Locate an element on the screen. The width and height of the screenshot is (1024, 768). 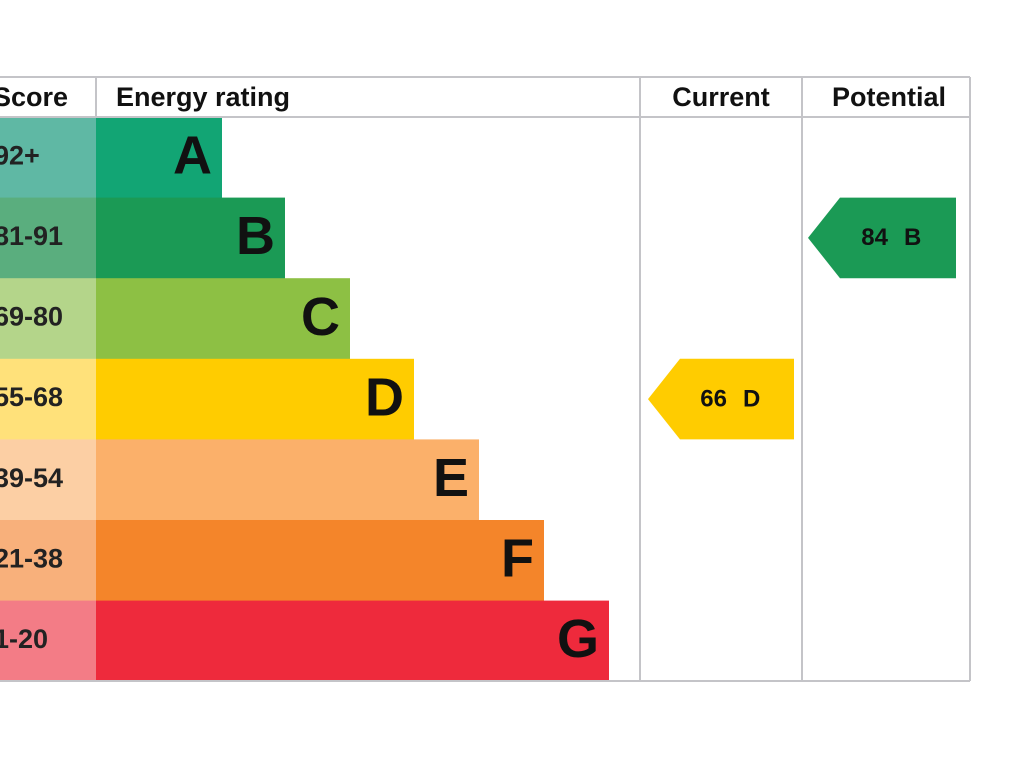
band-letter: B is located at coordinates (255, 236).